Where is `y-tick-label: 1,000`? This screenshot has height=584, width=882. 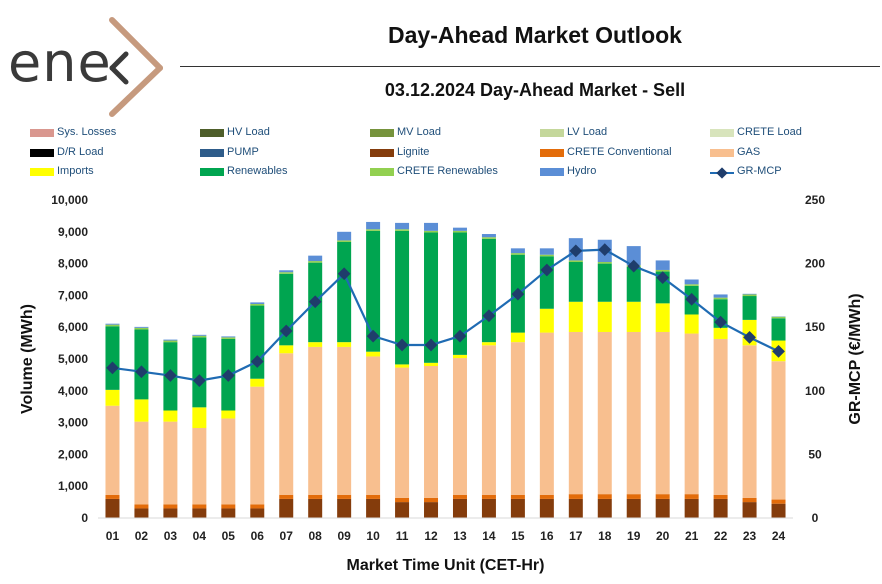
y-tick-label: 1,000 is located at coordinates (73, 486).